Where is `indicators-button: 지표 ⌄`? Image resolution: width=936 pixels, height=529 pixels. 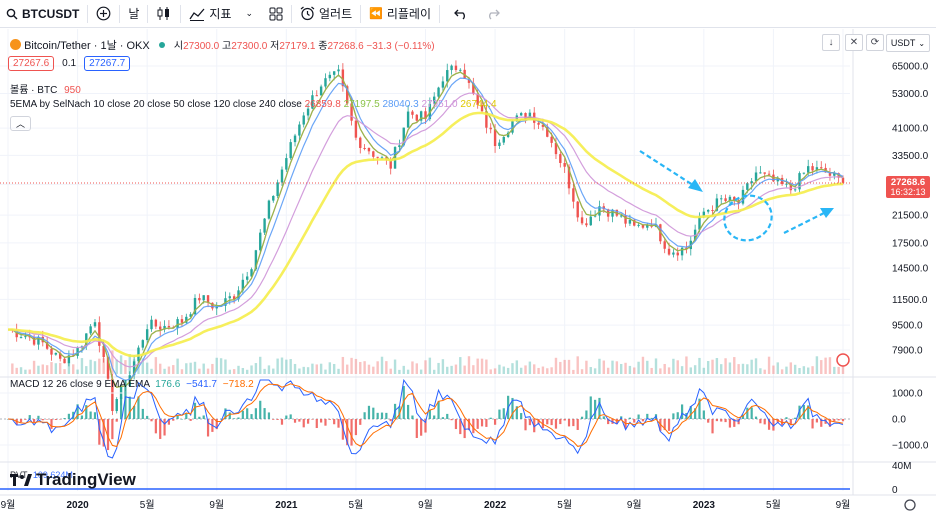 indicators-button: 지표 ⌄ is located at coordinates (221, 14).